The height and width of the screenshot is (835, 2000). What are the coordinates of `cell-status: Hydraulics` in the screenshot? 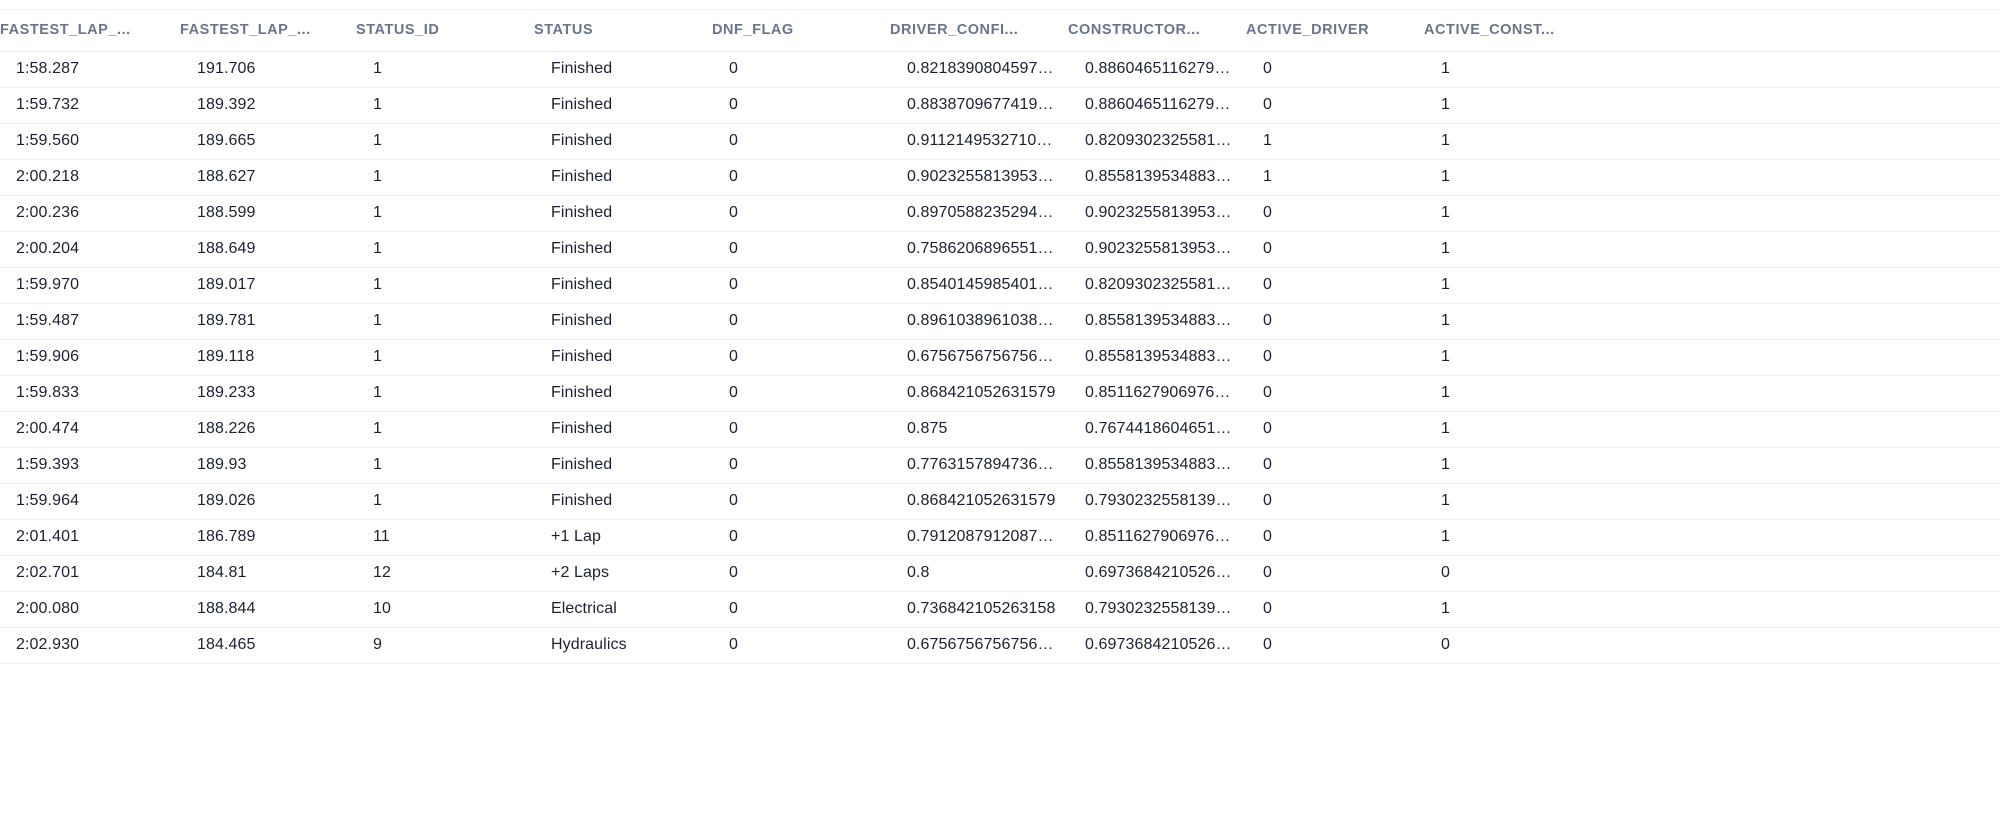 It's located at (623, 645).